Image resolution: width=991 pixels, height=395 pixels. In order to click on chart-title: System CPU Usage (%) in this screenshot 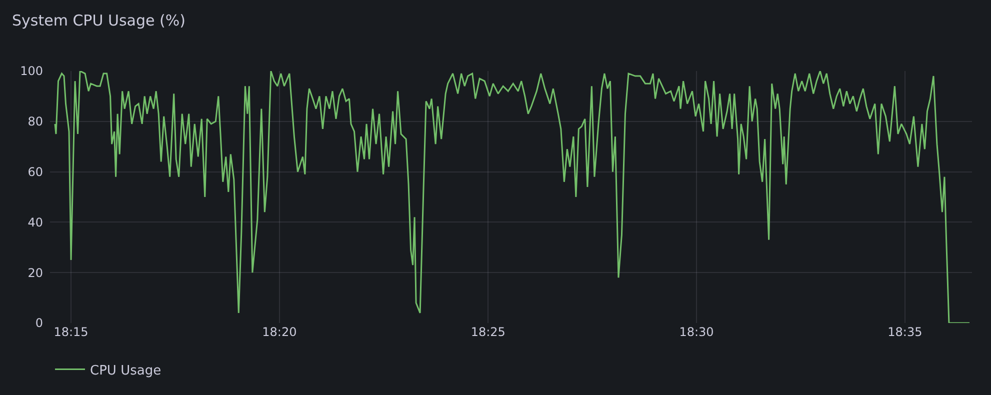, I will do `click(99, 20)`.